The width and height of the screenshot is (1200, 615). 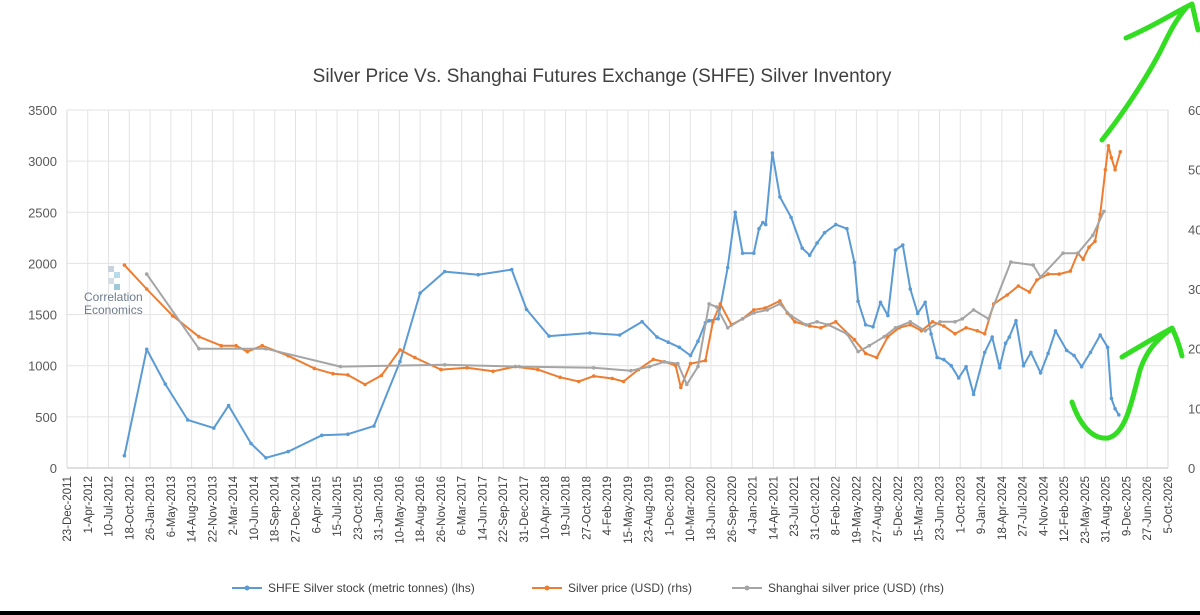 What do you see at coordinates (113, 297) in the screenshot?
I see `logo-text-line1: Correlation` at bounding box center [113, 297].